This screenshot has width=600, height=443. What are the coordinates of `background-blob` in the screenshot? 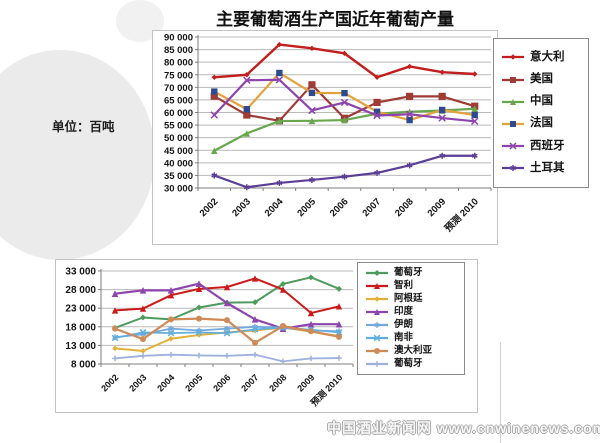 It's located at (77, 155).